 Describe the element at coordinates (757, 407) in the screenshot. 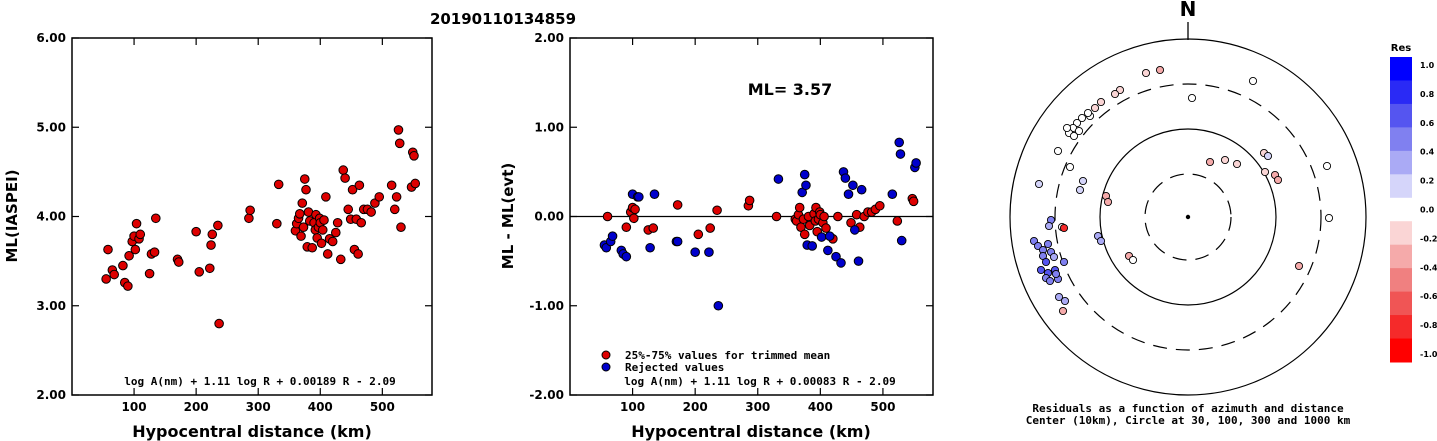

I see `plot2-xtick-label: 300` at that location.